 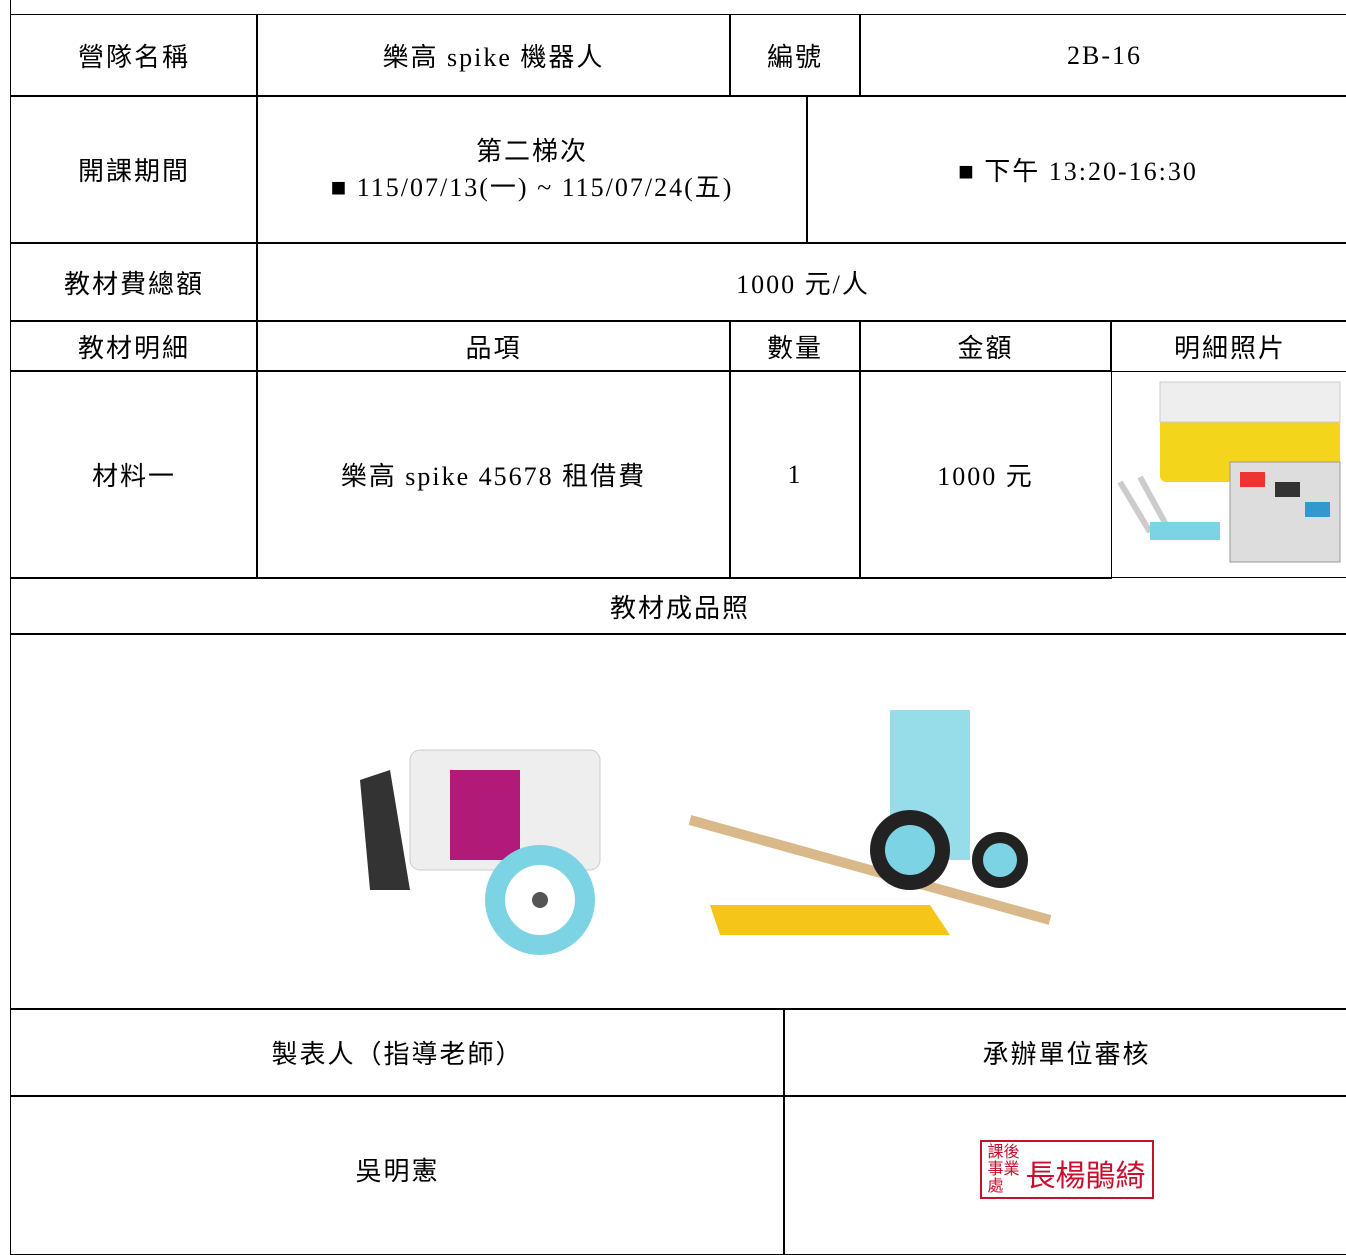 I want to click on cell: 製表人（指導老師）, so click(x=397, y=1052).